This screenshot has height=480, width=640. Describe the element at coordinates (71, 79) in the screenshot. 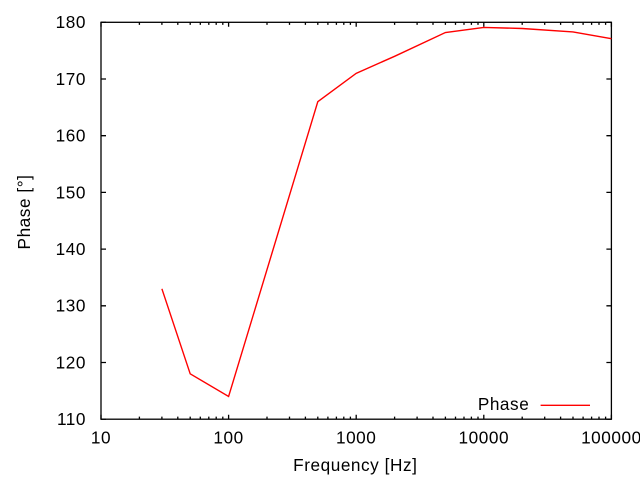

I see `svg-text: 170` at that location.